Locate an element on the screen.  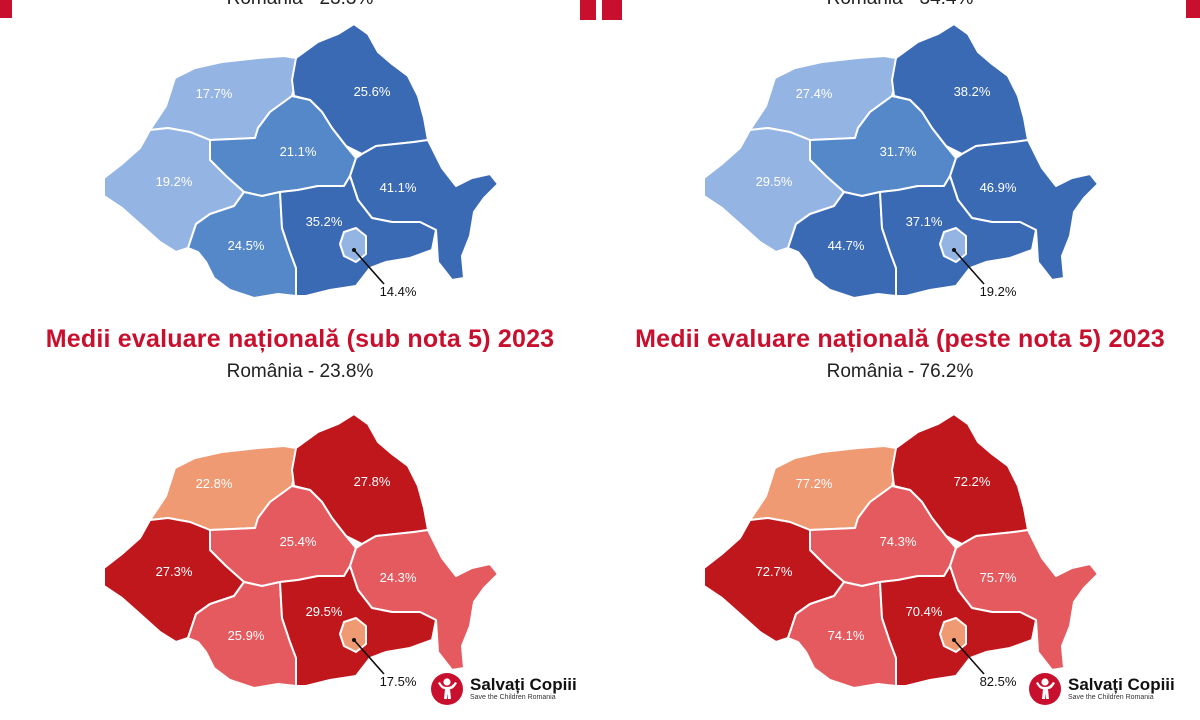
region-label-sud-est: 24.3% is located at coordinates (398, 577).